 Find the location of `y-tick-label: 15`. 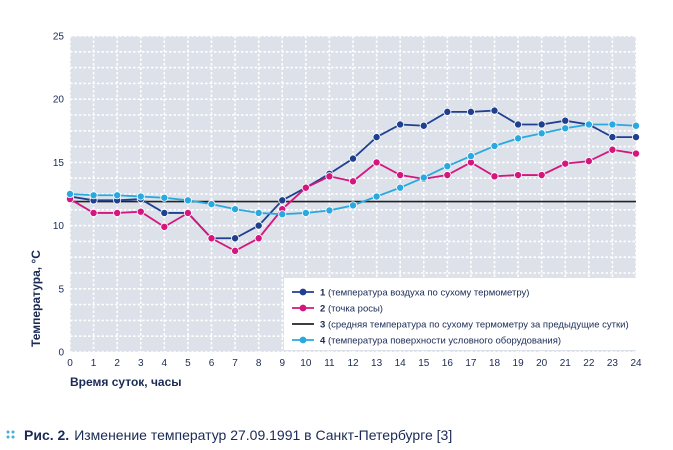

y-tick-label: 15 is located at coordinates (59, 163).